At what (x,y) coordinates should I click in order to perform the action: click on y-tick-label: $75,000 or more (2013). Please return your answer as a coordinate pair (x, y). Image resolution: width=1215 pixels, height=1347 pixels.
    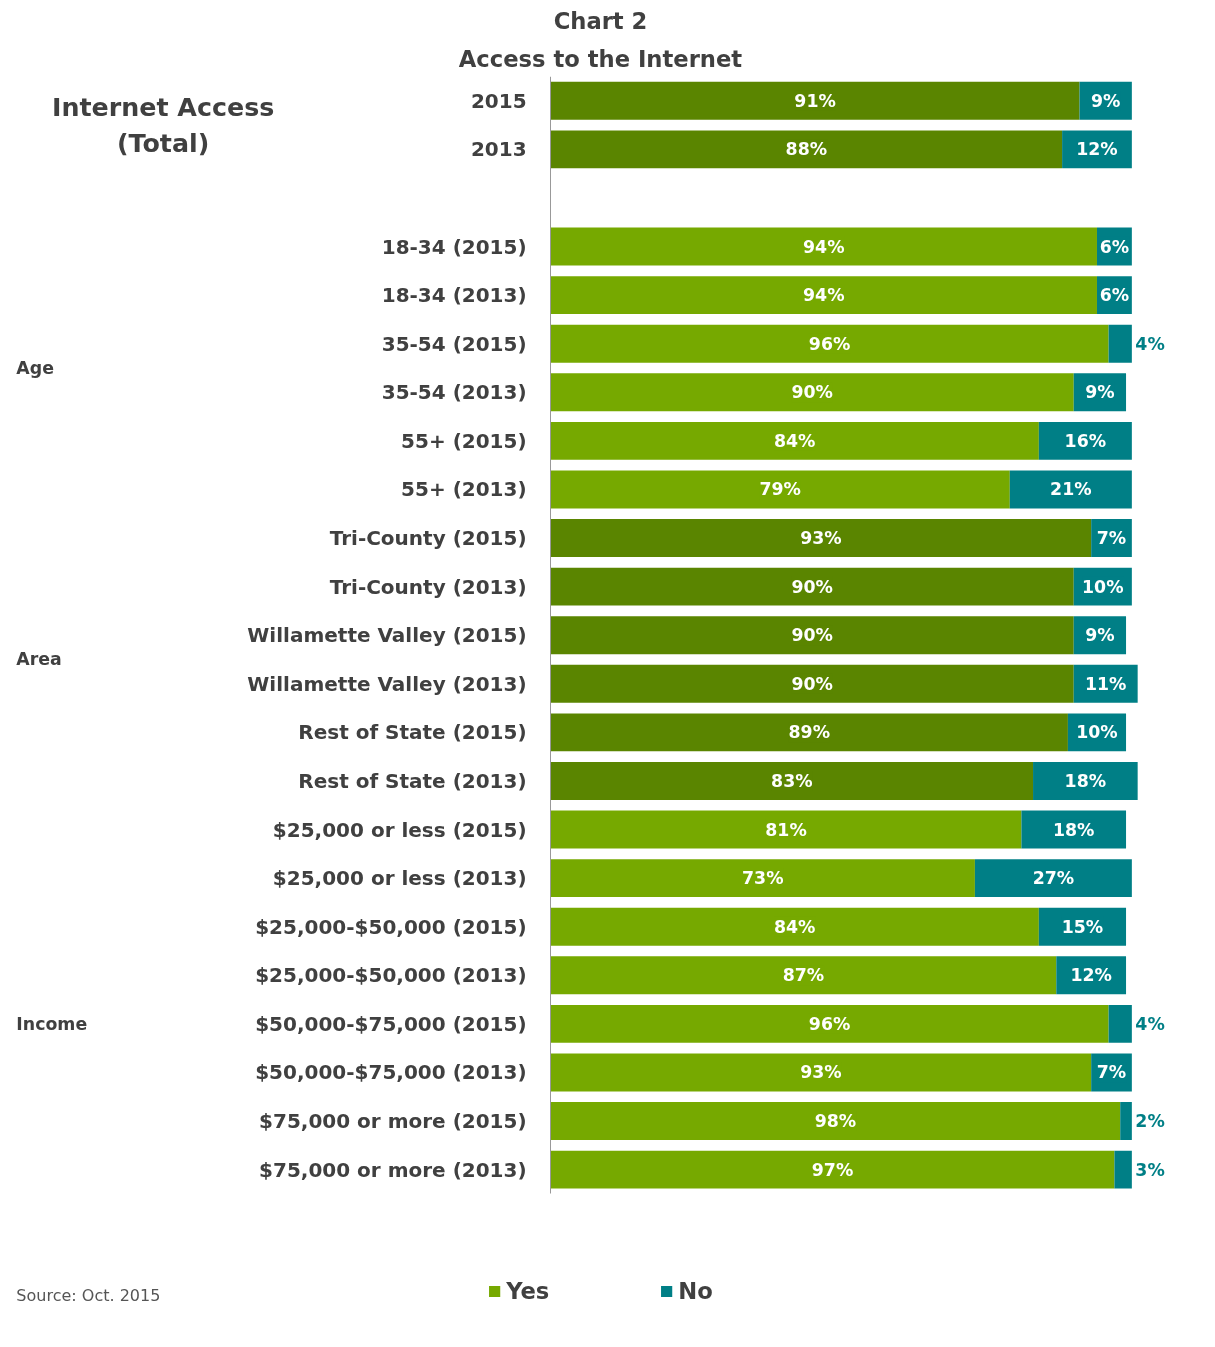
    Looking at the image, I should click on (393, 1169).